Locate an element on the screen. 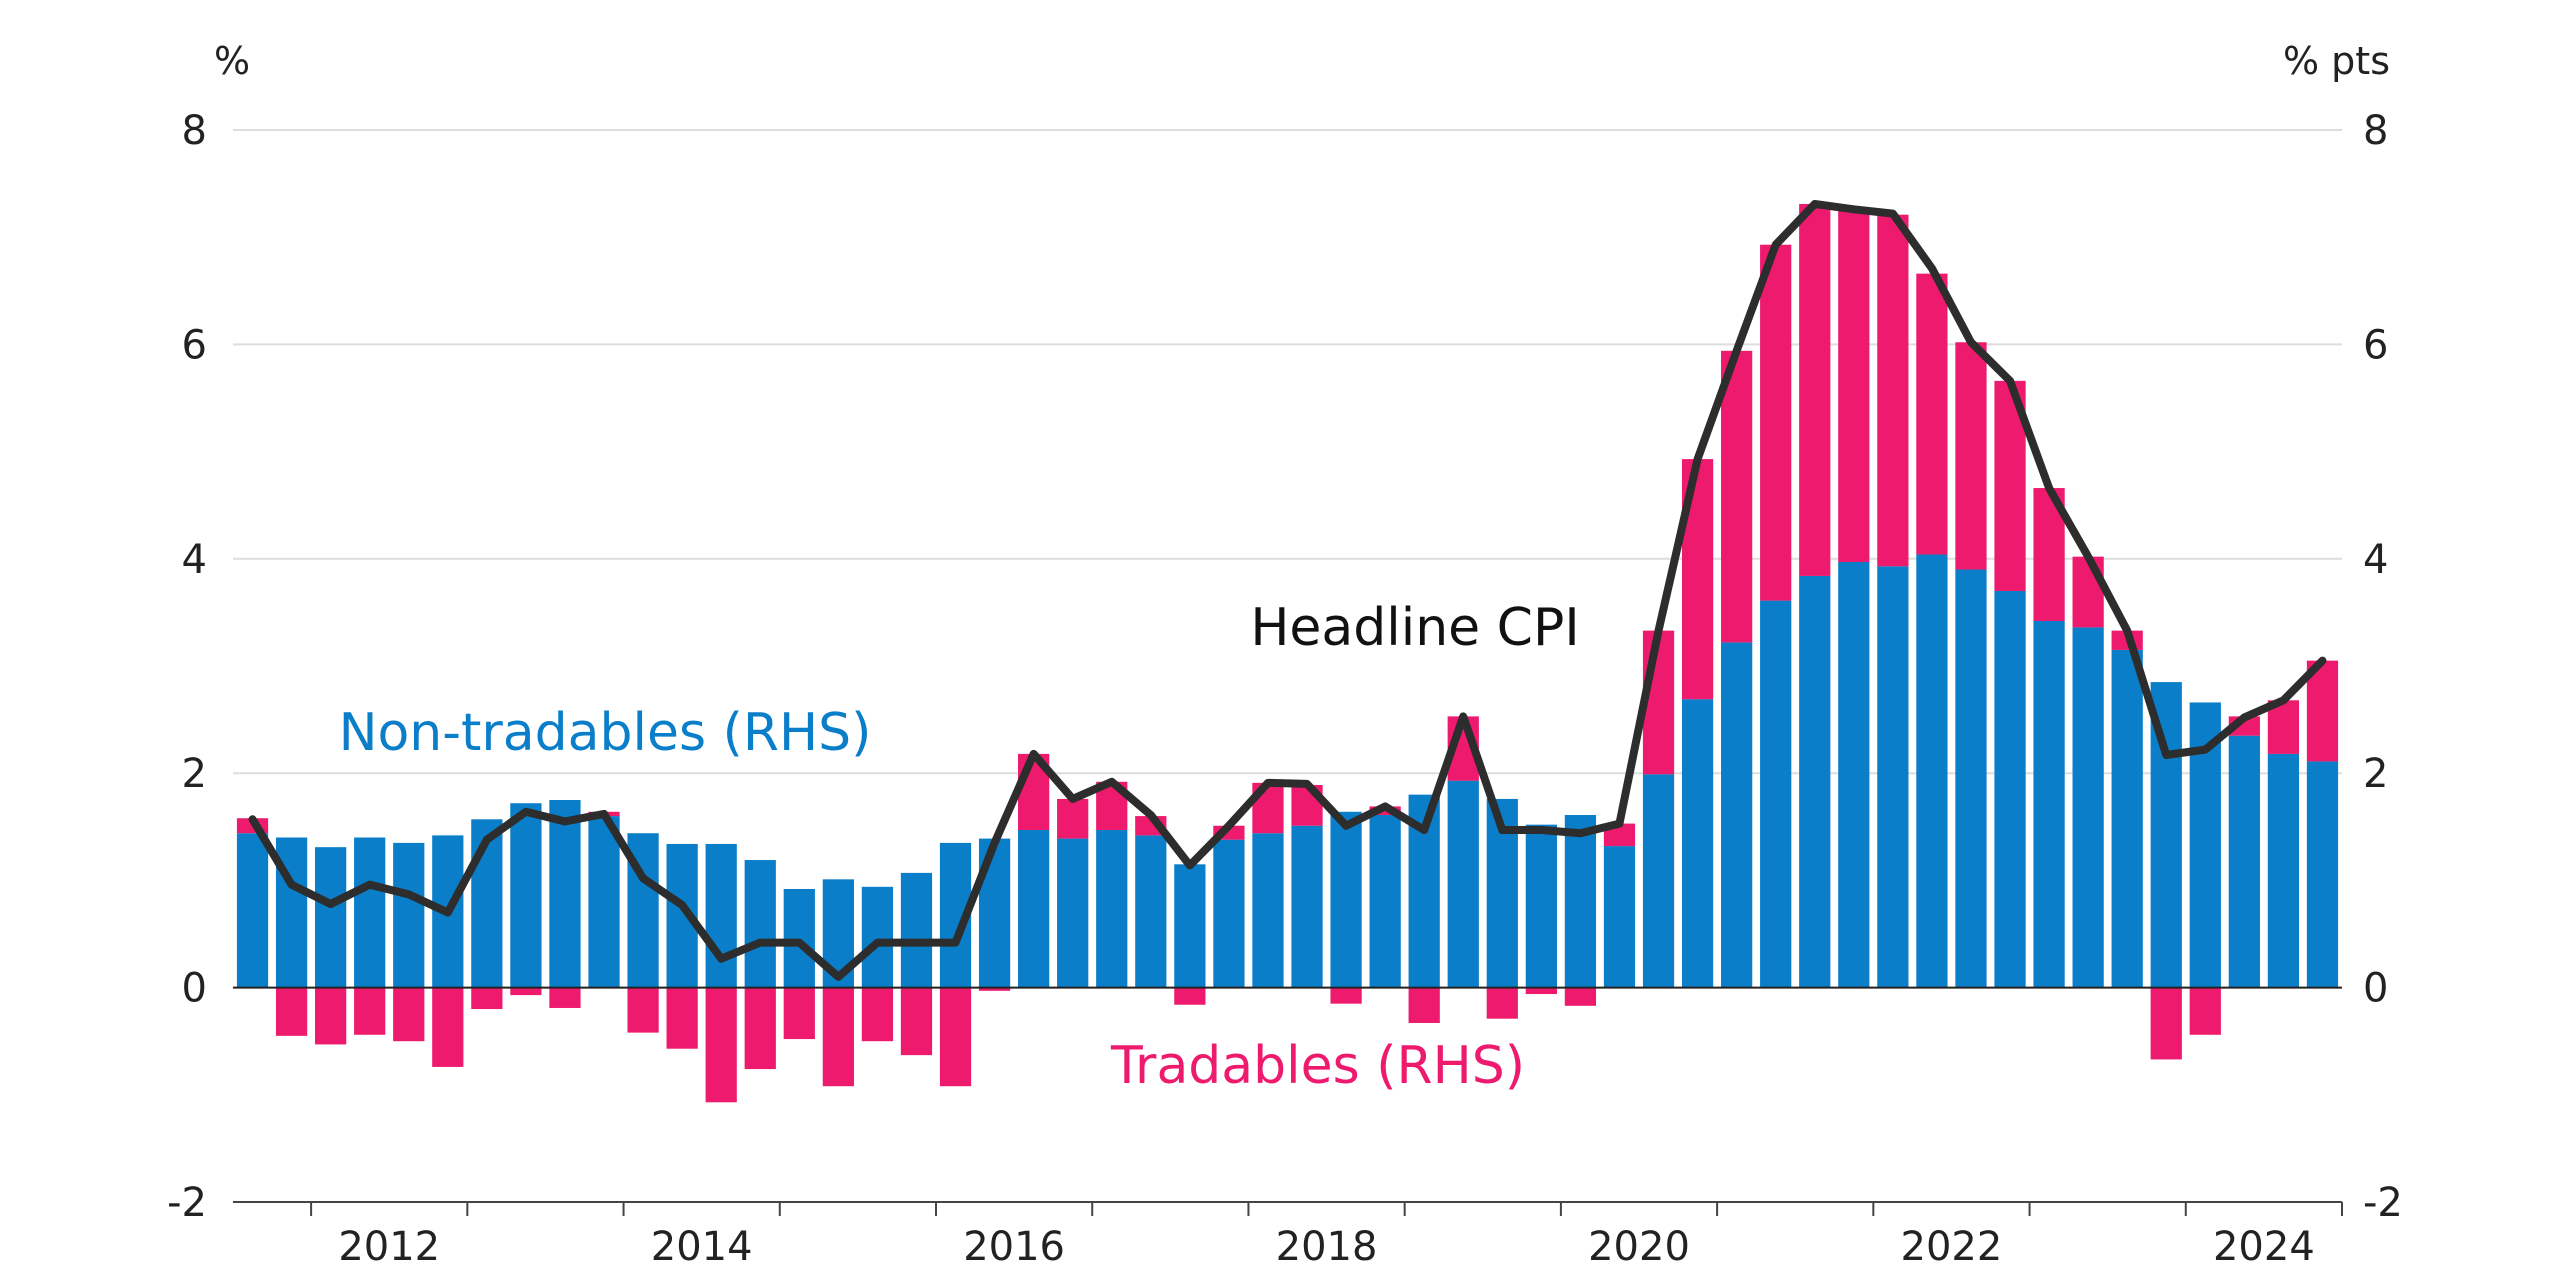 Image resolution: width=2560 pixels, height=1280 pixels. y-tick-left: 6 is located at coordinates (194, 345).